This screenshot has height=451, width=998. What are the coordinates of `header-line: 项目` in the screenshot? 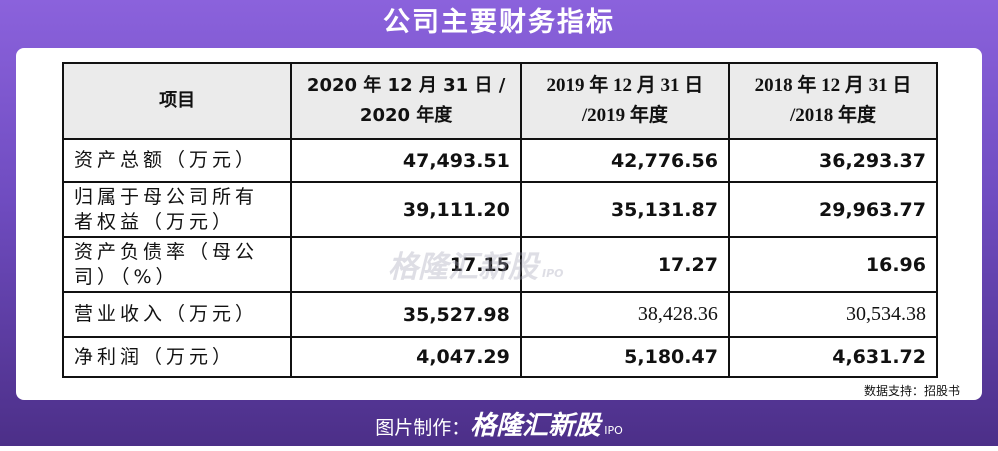 It's located at (177, 100).